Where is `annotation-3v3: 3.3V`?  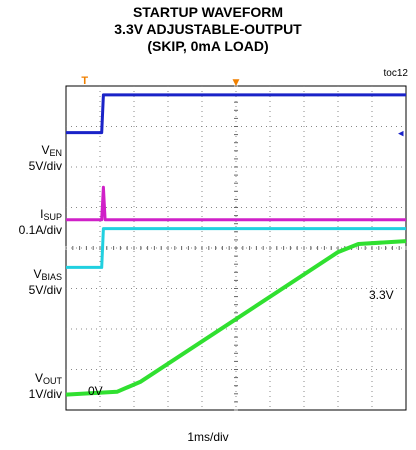
annotation-3v3: 3.3V is located at coordinates (381, 295).